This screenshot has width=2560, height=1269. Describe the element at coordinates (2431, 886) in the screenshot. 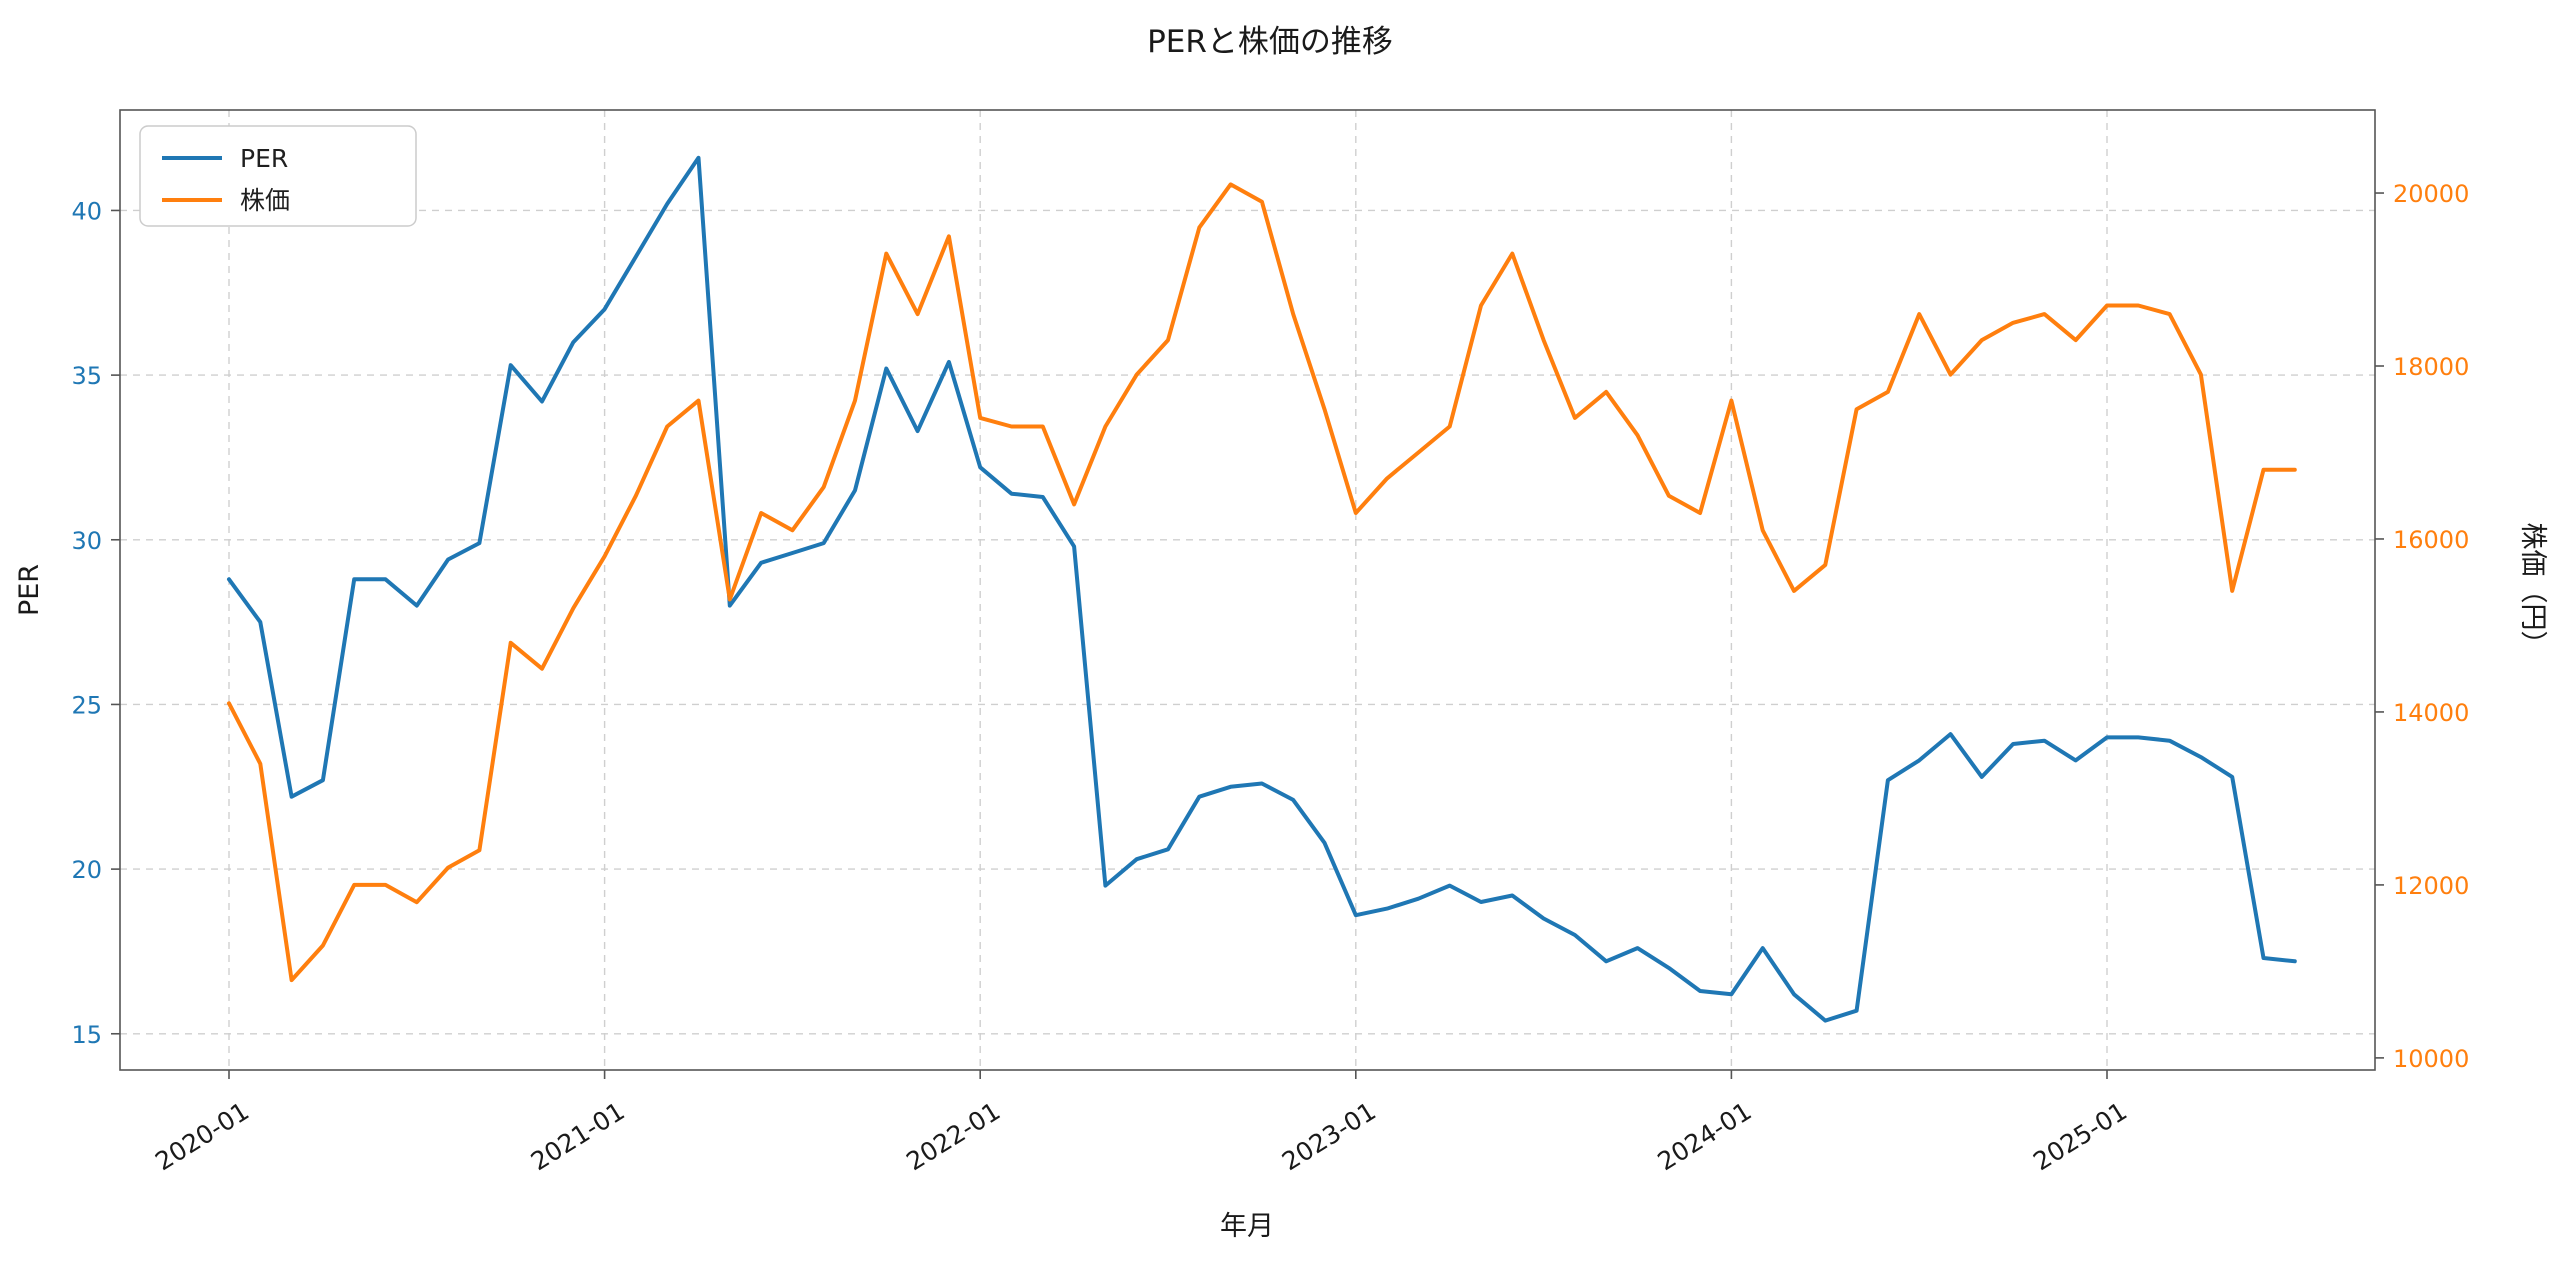

I see `right-tick-label: 12000` at that location.